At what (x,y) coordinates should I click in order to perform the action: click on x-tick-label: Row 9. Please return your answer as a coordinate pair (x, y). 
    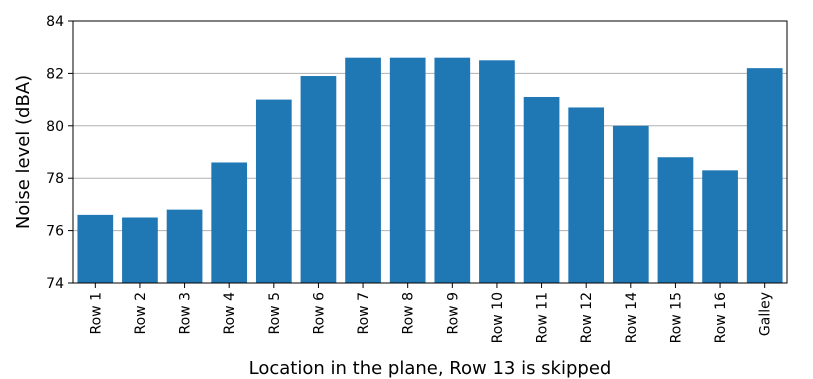
    Looking at the image, I should click on (453, 313).